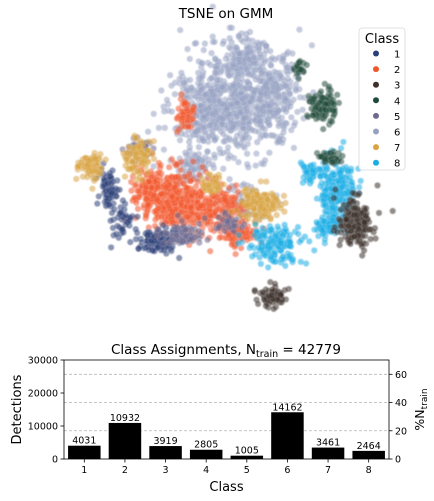 This screenshot has width=434, height=501. I want to click on bar-value-label: 2464, so click(369, 446).